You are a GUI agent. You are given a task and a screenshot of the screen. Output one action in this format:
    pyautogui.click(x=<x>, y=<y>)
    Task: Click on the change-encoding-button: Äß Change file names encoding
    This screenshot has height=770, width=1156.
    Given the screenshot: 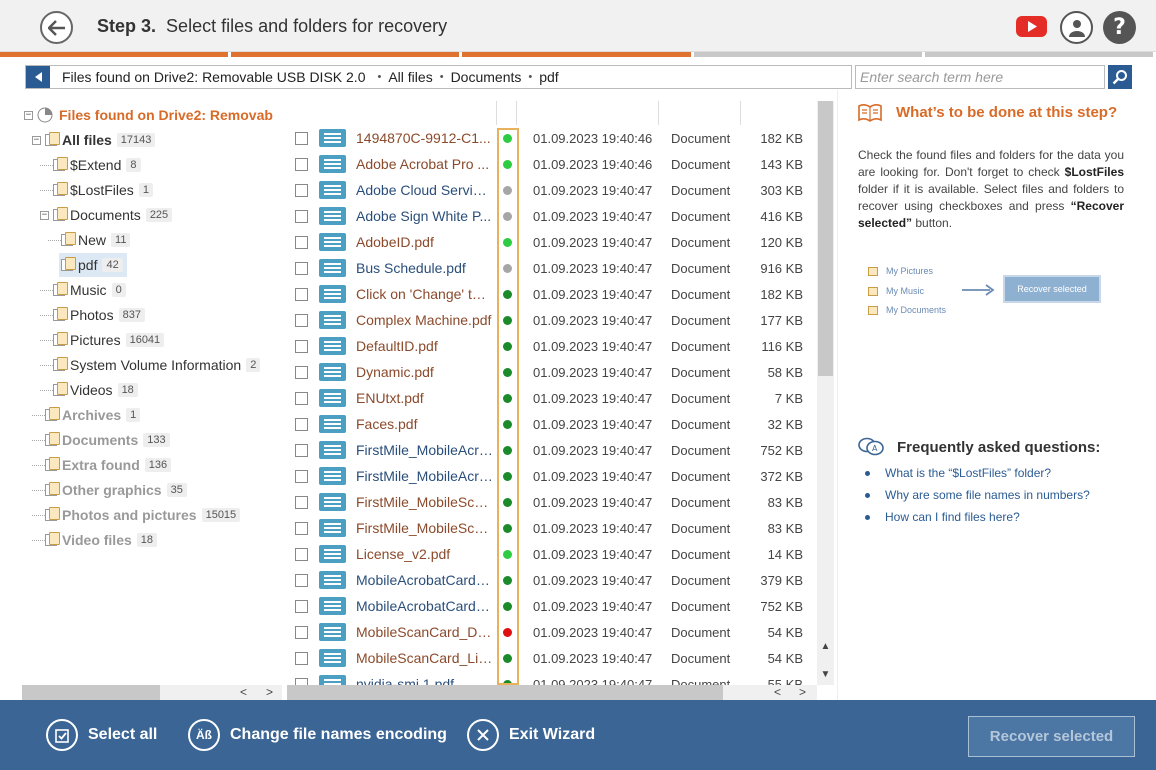 What is the action you would take?
    pyautogui.click(x=317, y=735)
    